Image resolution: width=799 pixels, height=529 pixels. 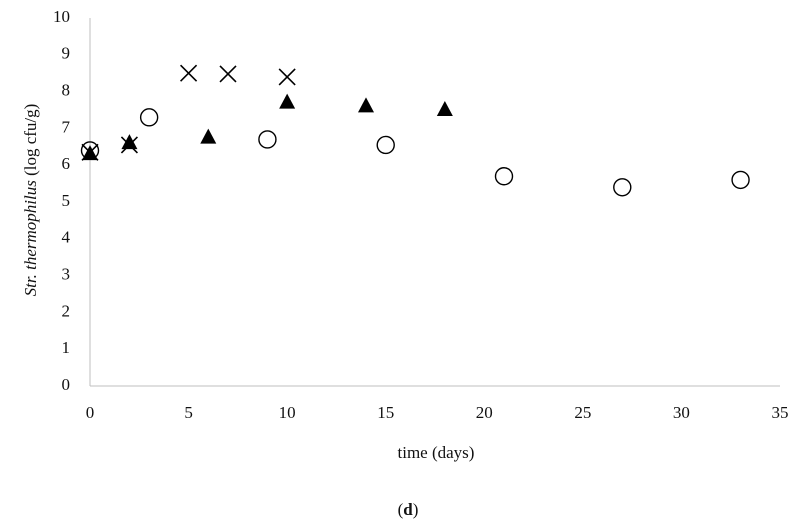 I want to click on y-tick-label: 8, so click(x=66, y=90).